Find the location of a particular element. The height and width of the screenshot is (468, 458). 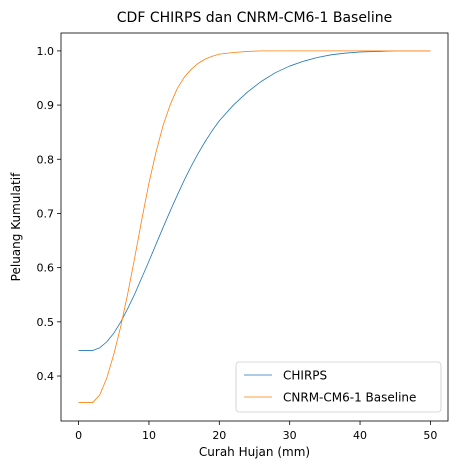

y-tick-label: 0.8 is located at coordinates (46, 159).